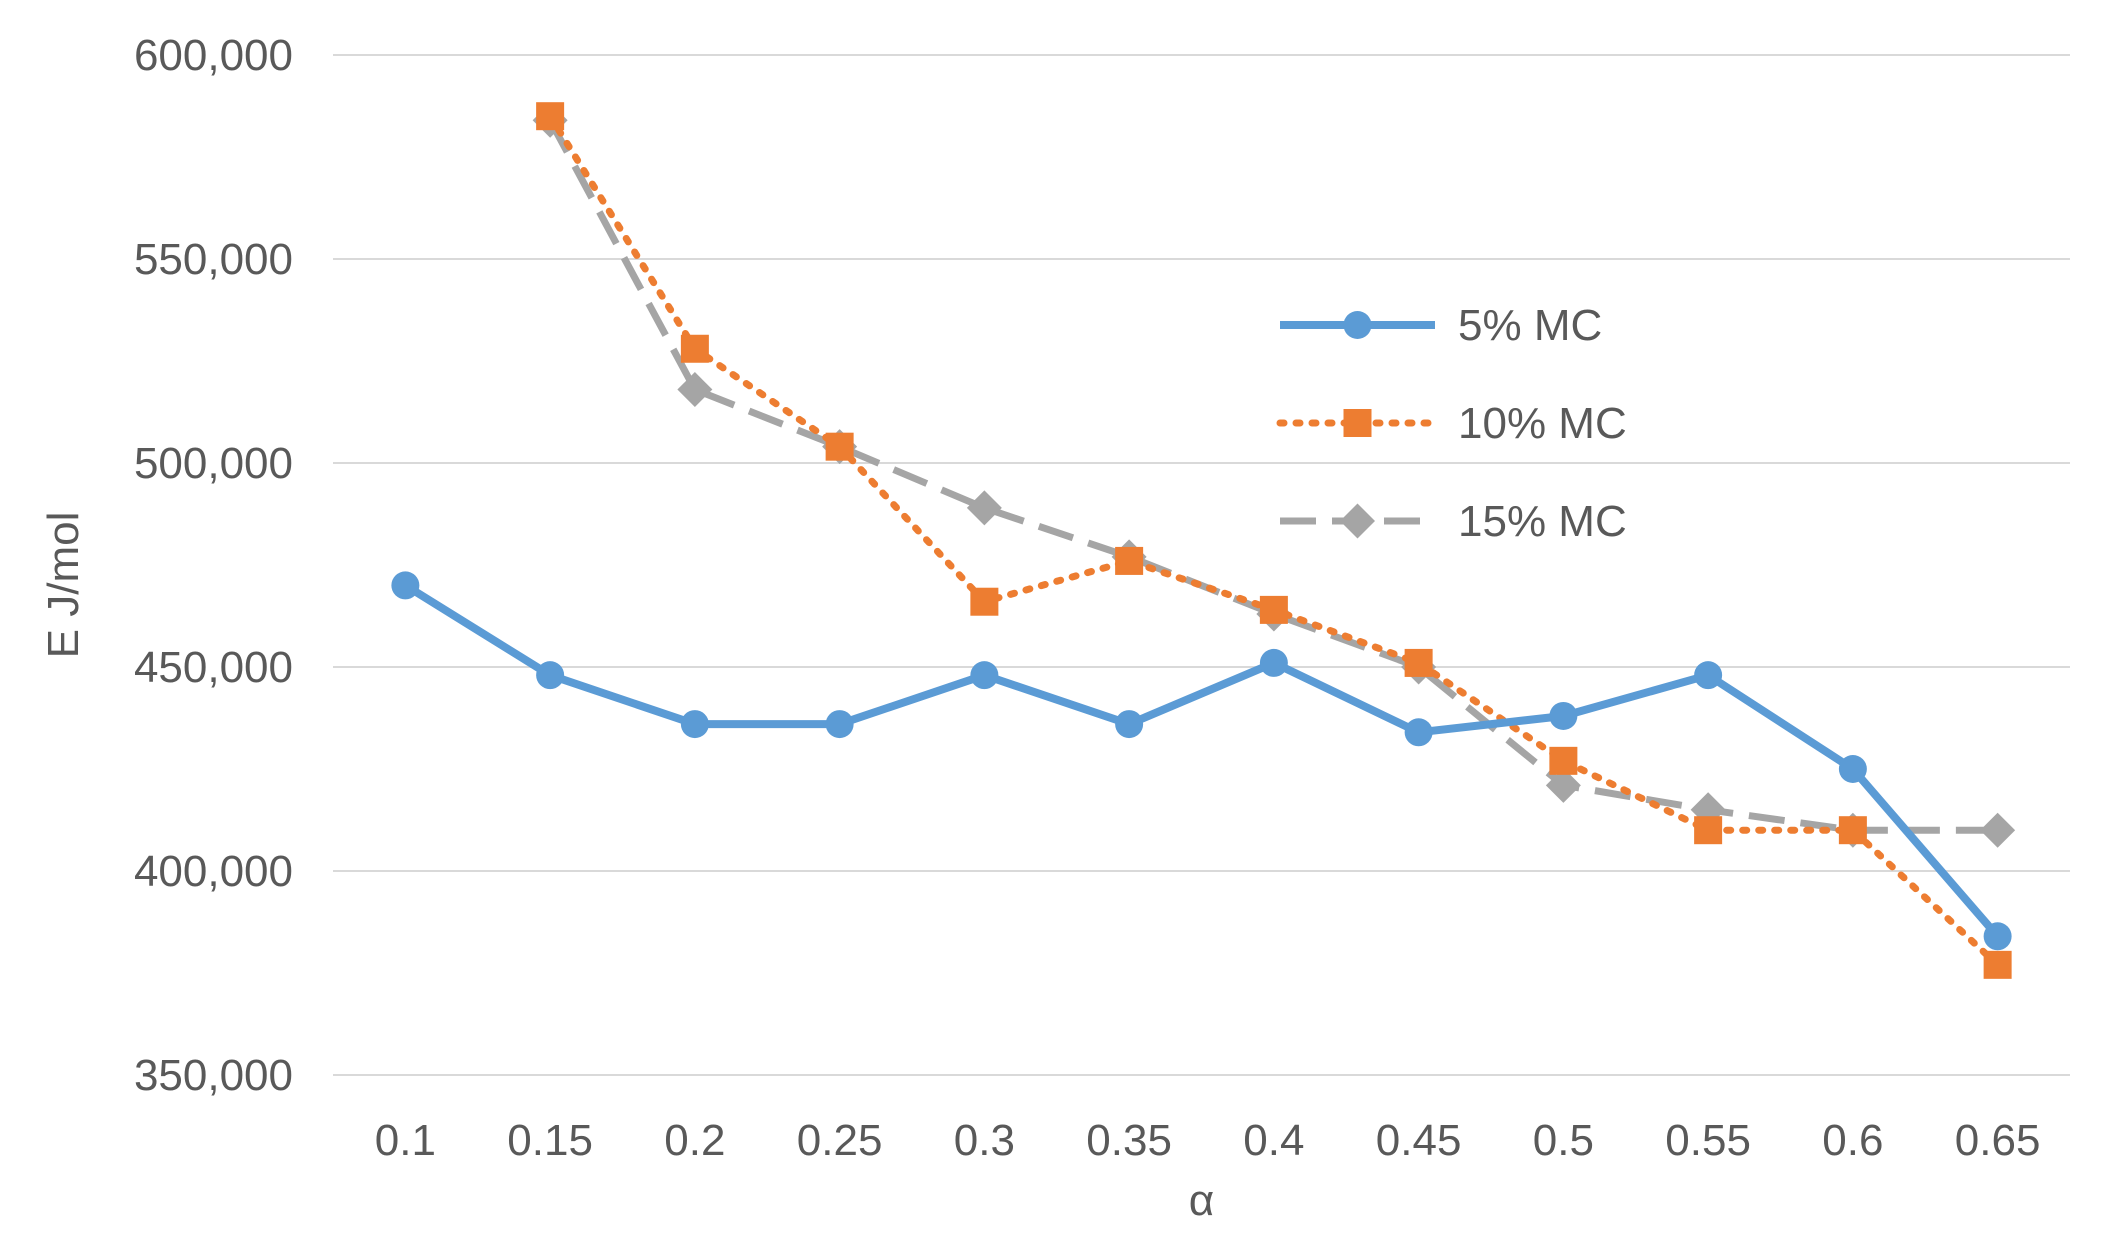 This screenshot has width=2103, height=1246. Describe the element at coordinates (1852, 1140) in the screenshot. I see `x-tick-label: 0.6` at that location.